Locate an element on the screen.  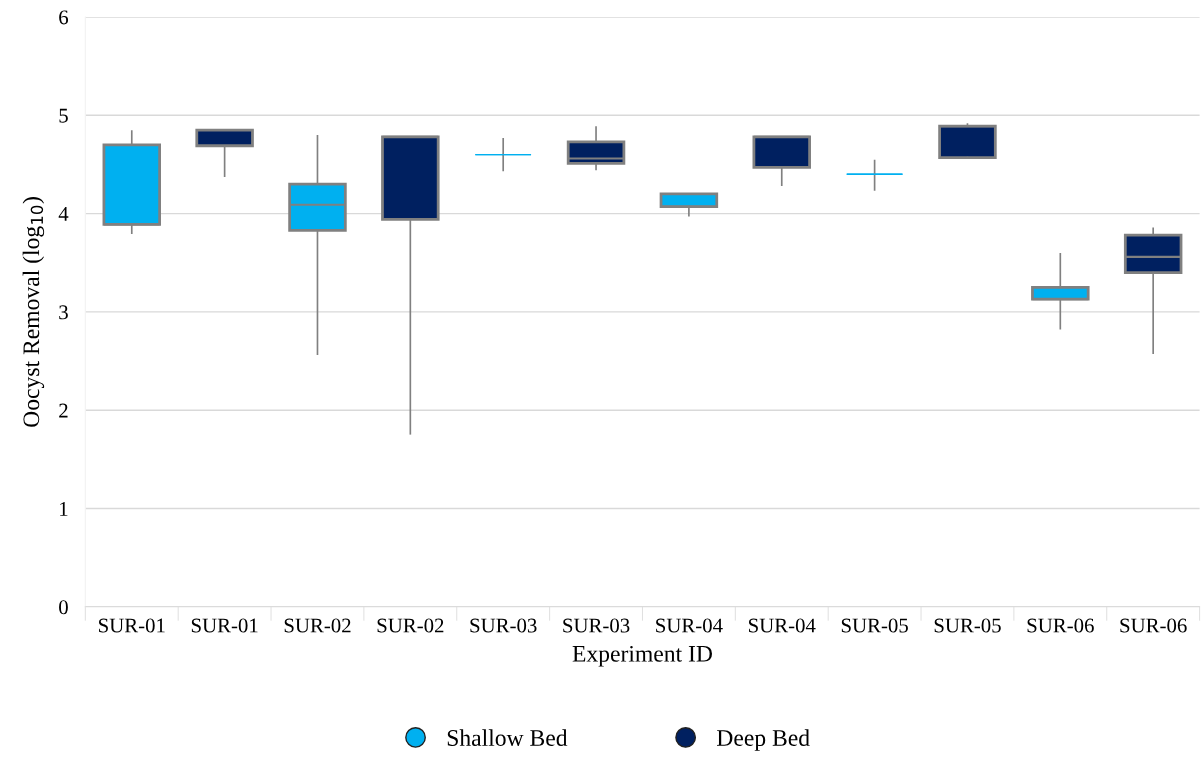
legend-label: Shallow Bed is located at coordinates (507, 737).